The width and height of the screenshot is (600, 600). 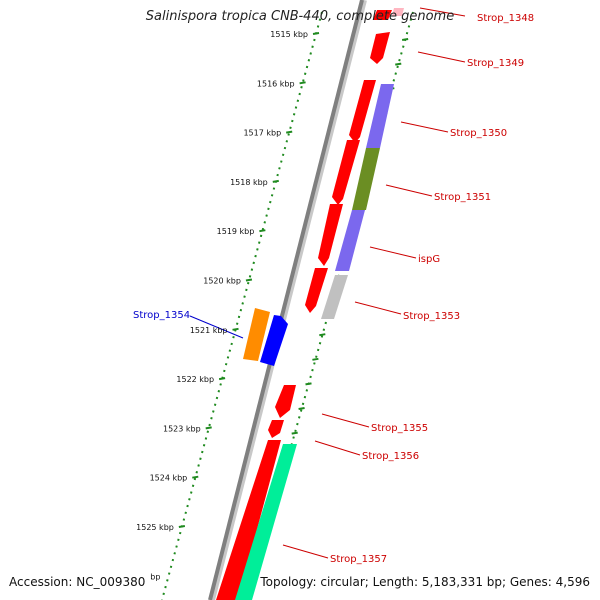 I want to click on ruler-tick-label: 1519 kbp, so click(x=236, y=231).